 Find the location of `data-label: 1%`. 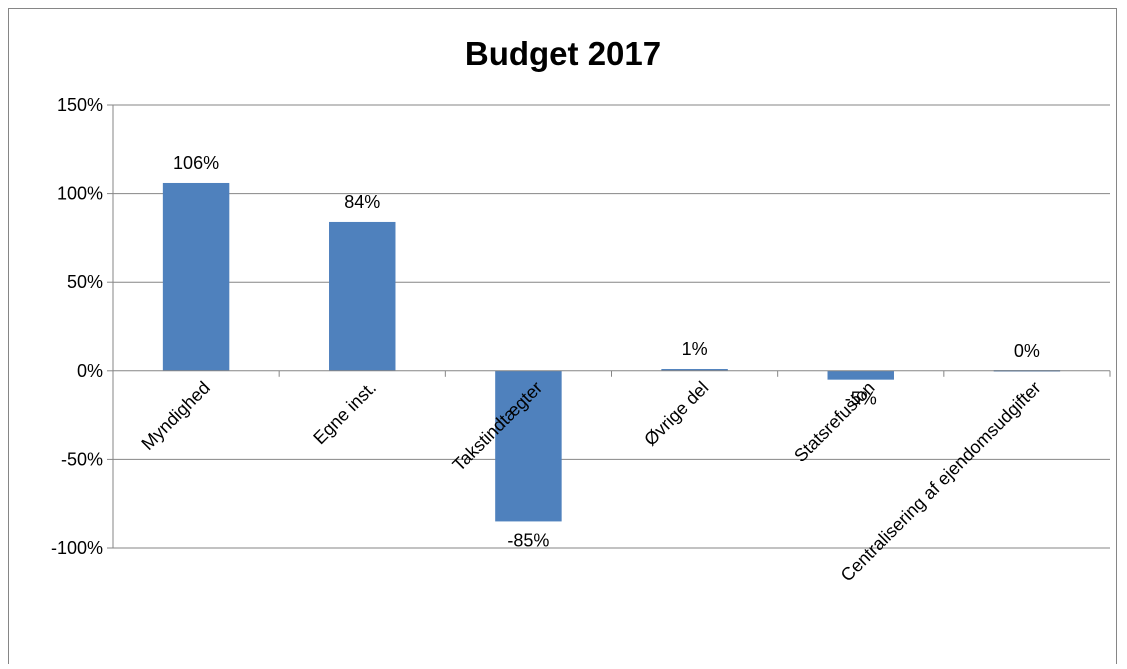

data-label: 1% is located at coordinates (695, 349).